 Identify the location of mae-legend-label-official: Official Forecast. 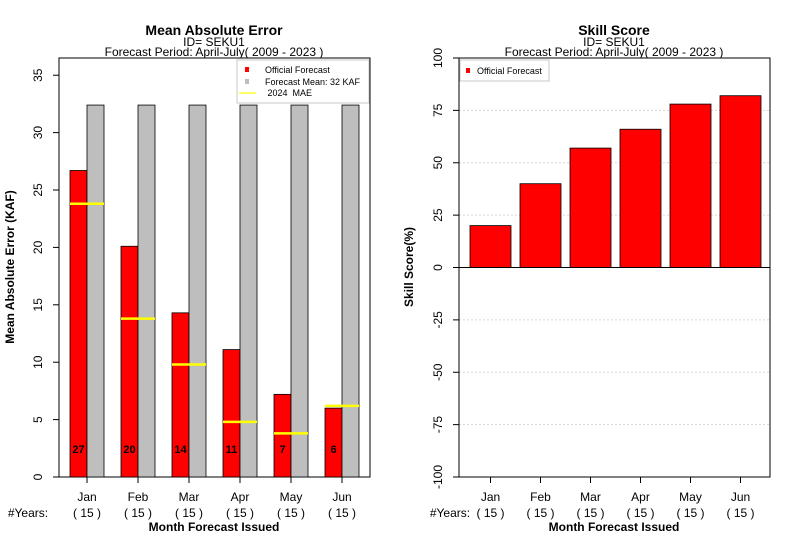
(297, 70).